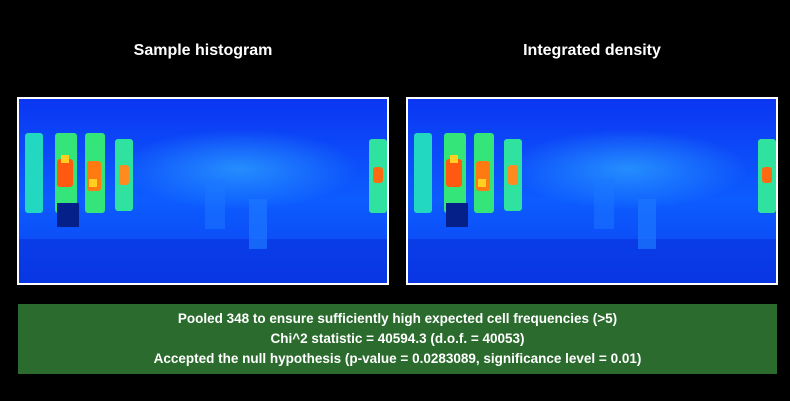 The image size is (790, 401). I want to click on integrated-density-title: Integrated density, so click(592, 50).